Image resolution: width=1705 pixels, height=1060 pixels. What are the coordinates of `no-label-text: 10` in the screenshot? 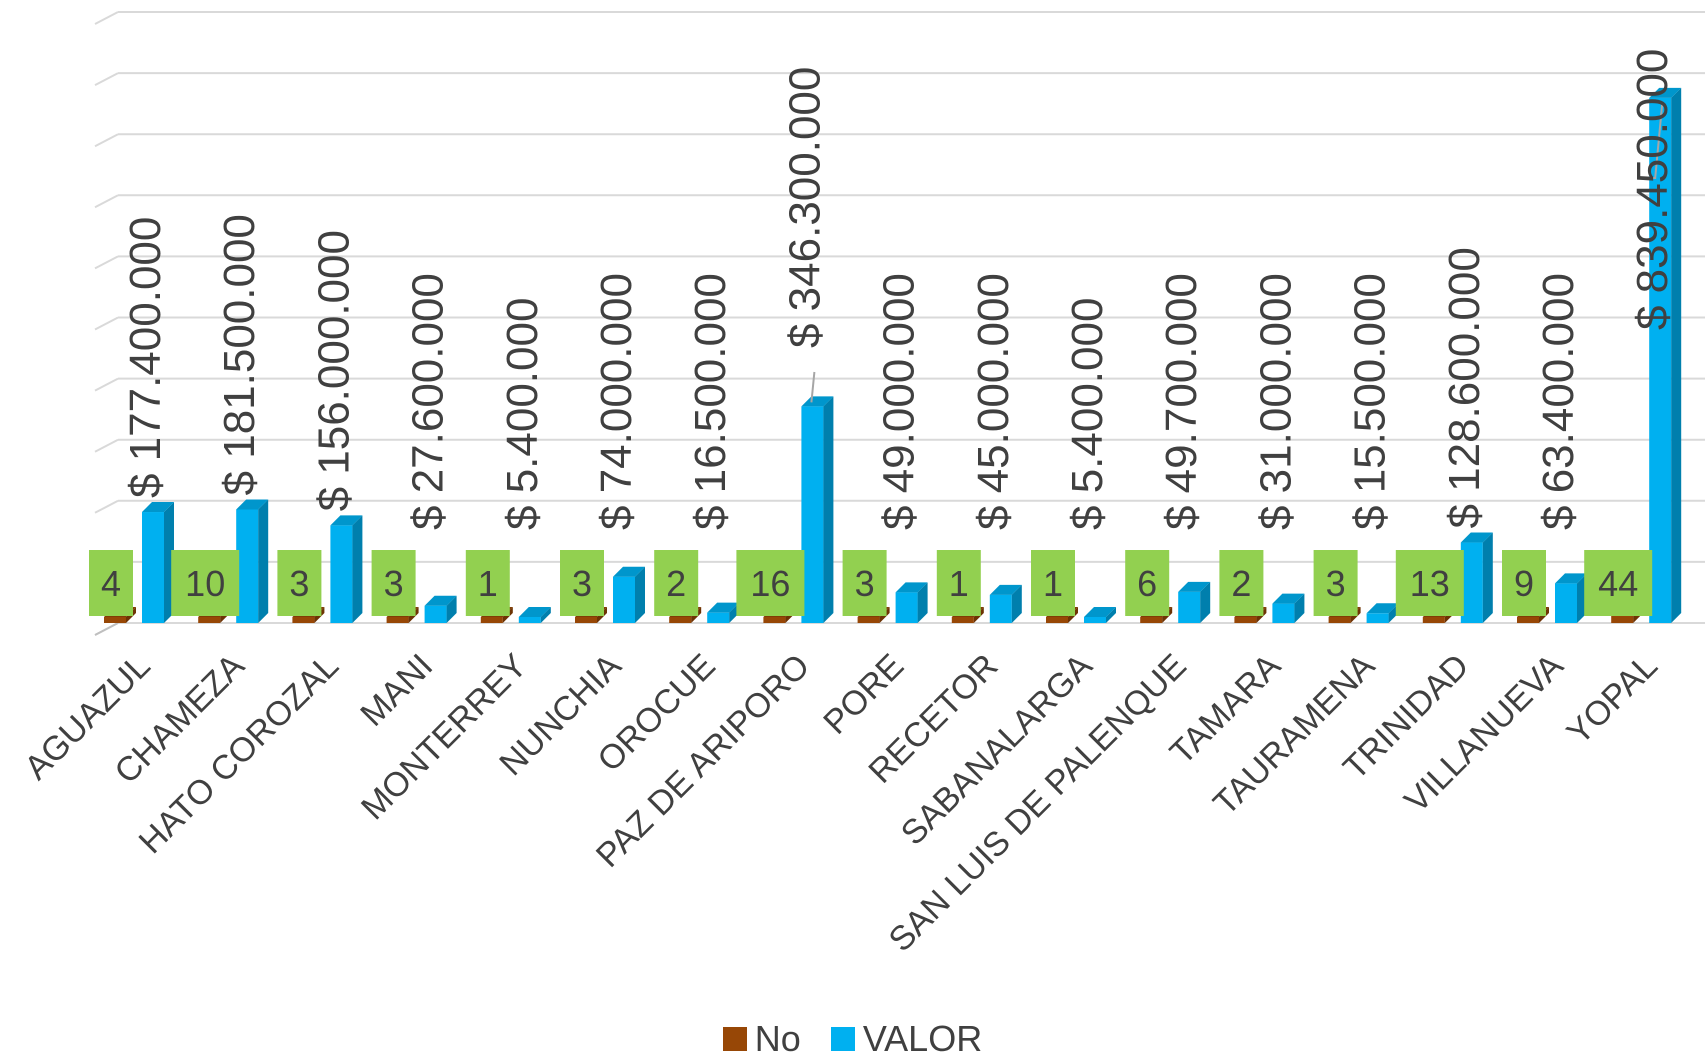 It's located at (205, 583).